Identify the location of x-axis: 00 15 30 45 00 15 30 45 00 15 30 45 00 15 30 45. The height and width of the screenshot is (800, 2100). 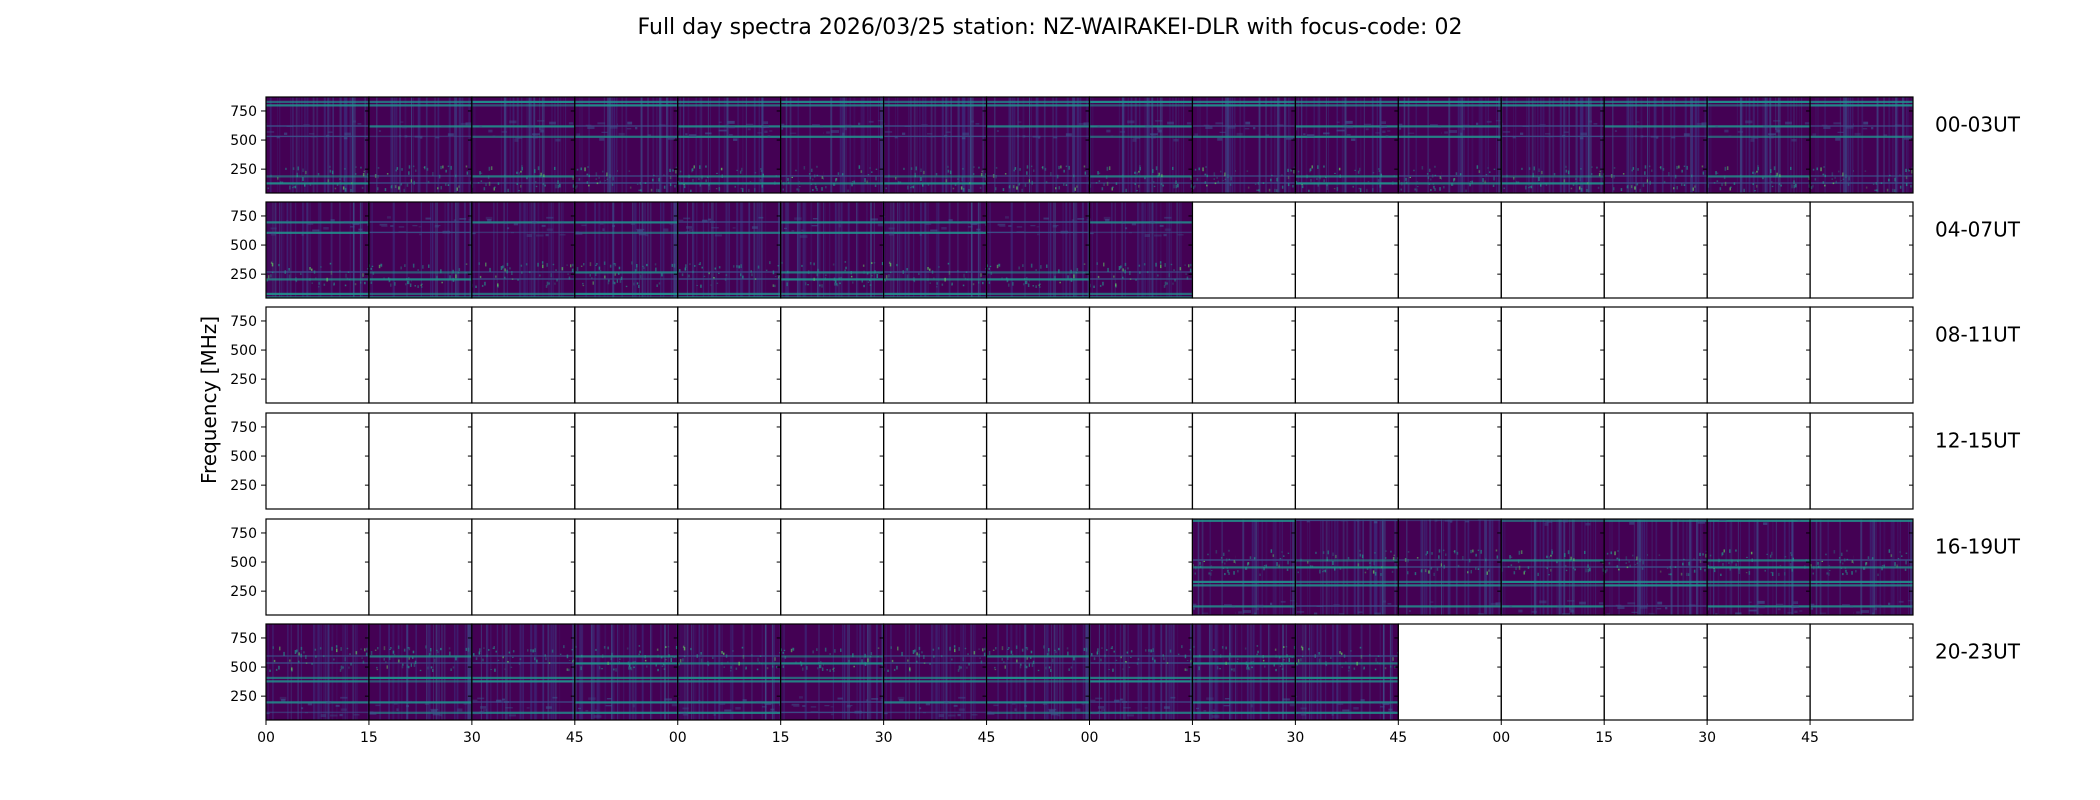
(1038, 733).